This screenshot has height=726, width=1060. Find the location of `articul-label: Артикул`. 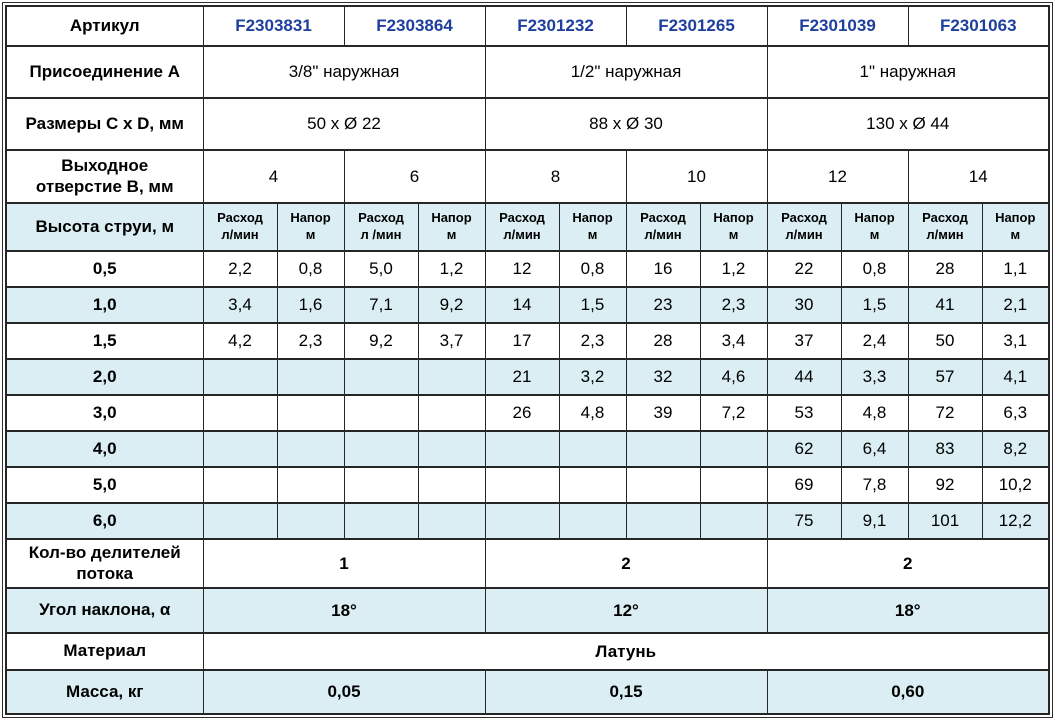

articul-label: Артикул is located at coordinates (104, 26).